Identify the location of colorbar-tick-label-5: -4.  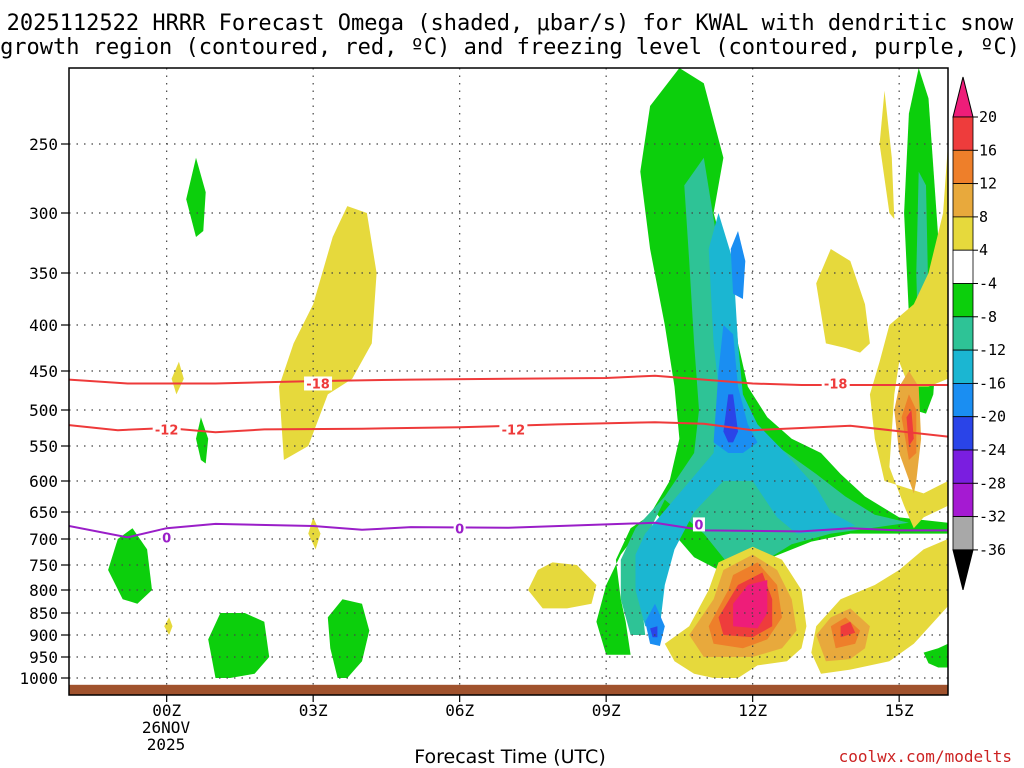
(988, 284).